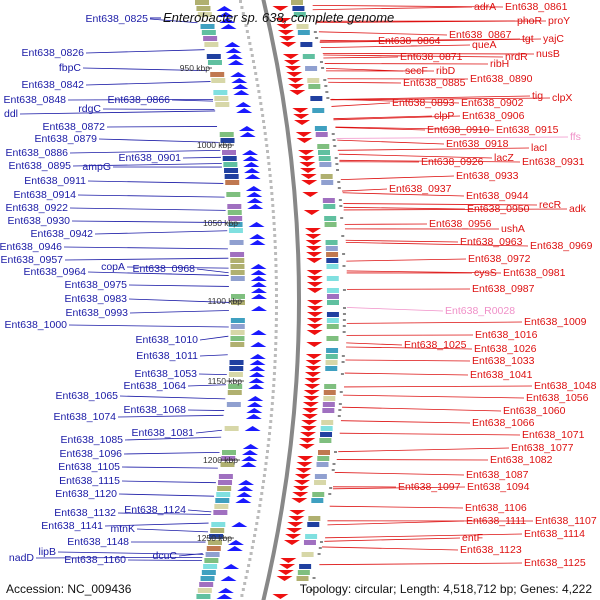  What do you see at coordinates (55, 181) in the screenshot?
I see `gene-label: Ent638_0911` at bounding box center [55, 181].